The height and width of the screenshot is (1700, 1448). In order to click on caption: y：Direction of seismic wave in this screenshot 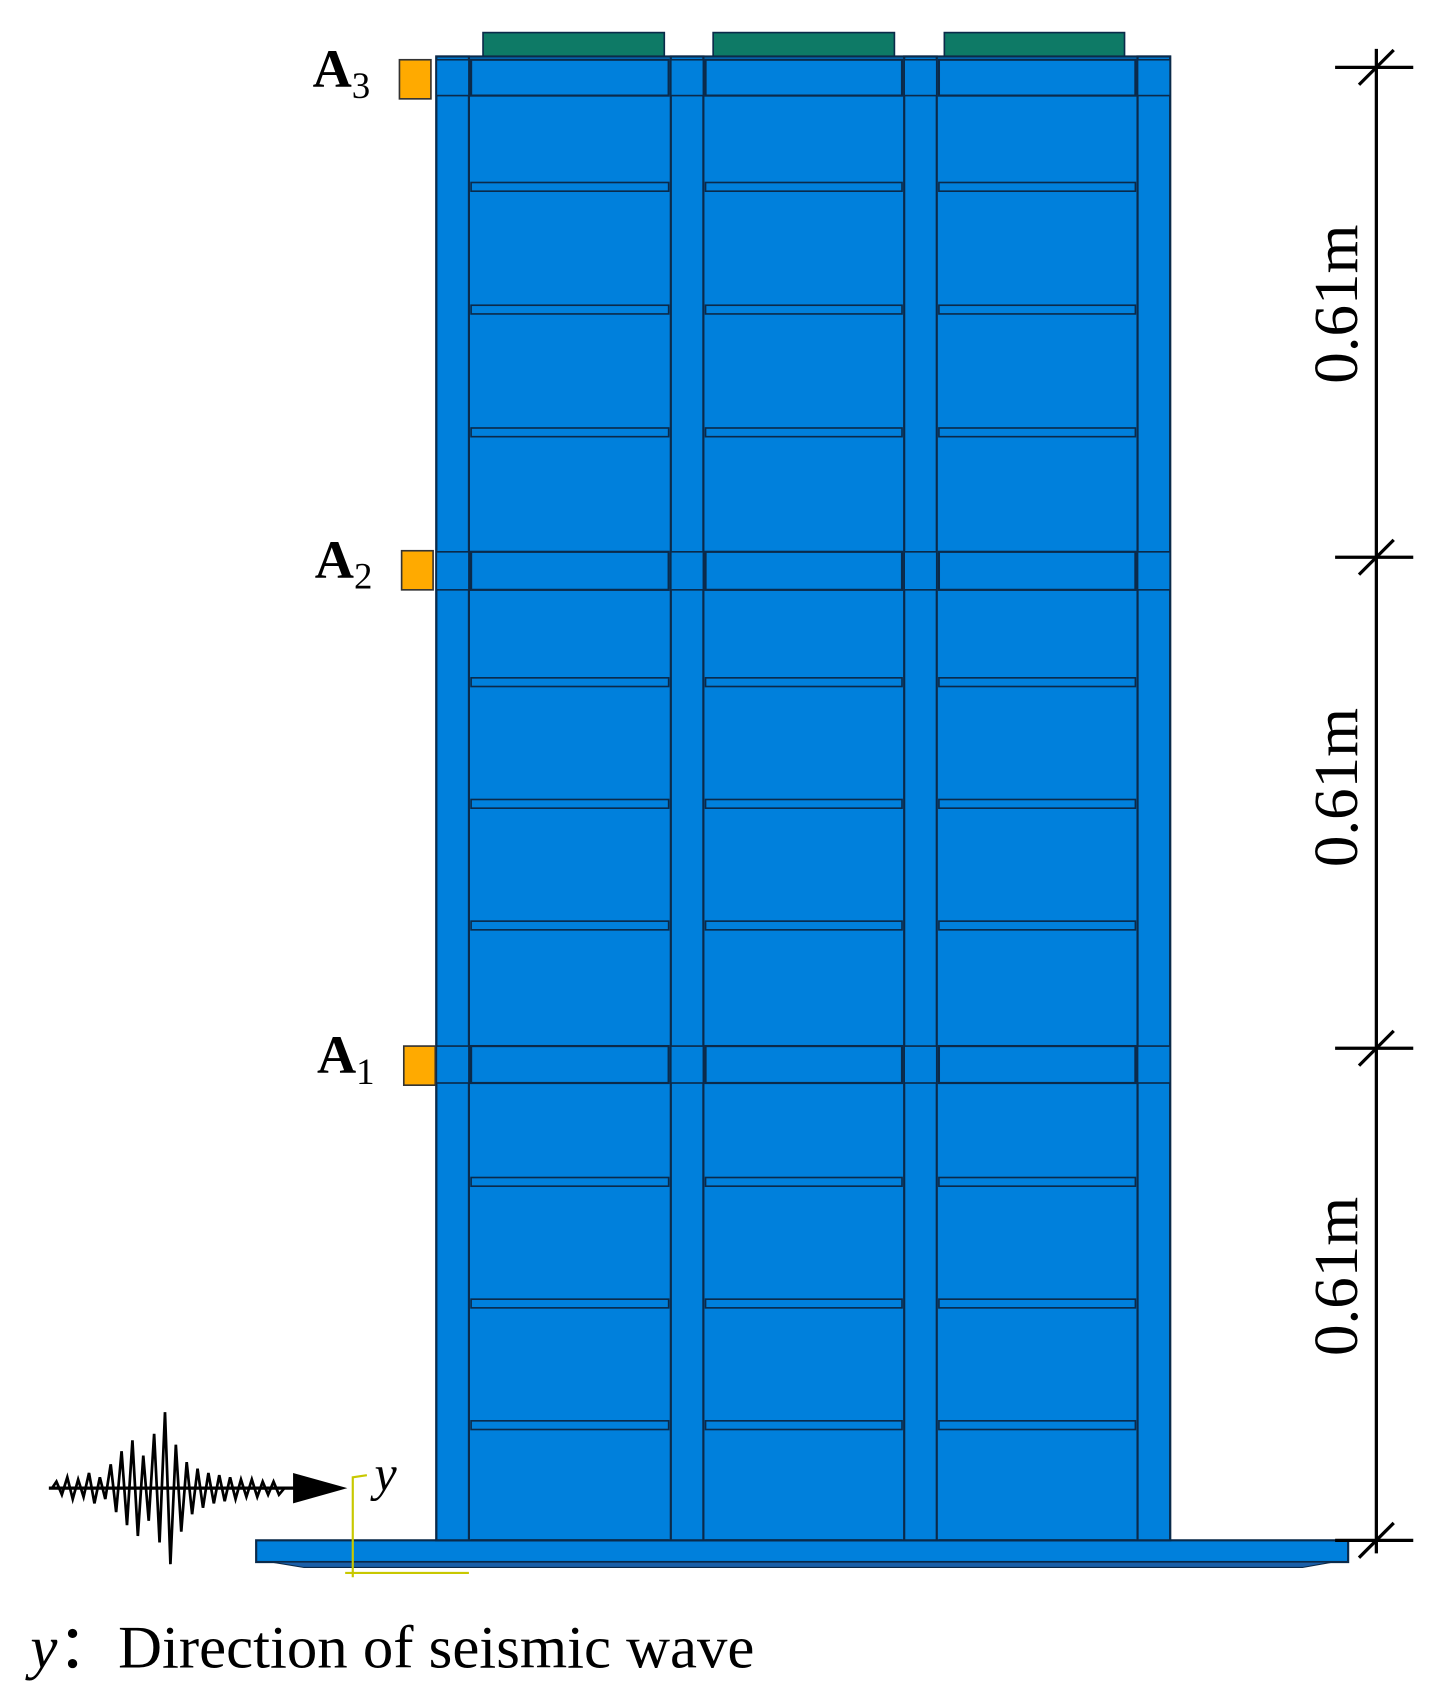, I will do `click(389, 1647)`.